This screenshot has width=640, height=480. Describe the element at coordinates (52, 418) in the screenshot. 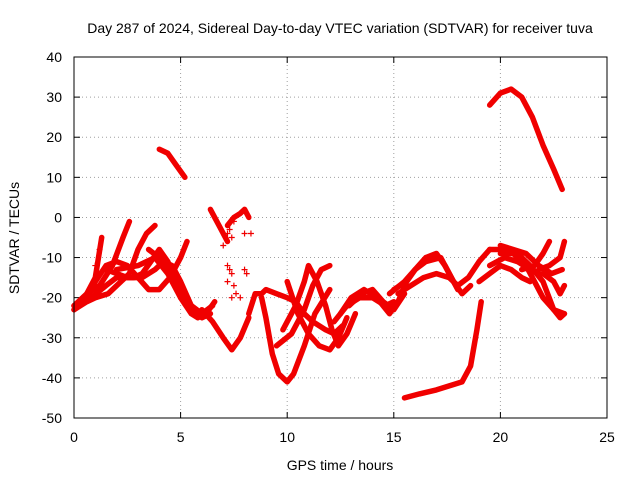

I see `y-tick-label: -50` at that location.